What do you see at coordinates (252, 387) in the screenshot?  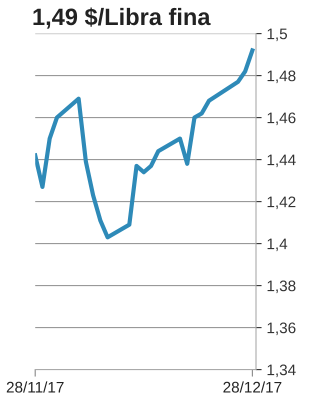 I see `x-tick-label: 28/12/17` at bounding box center [252, 387].